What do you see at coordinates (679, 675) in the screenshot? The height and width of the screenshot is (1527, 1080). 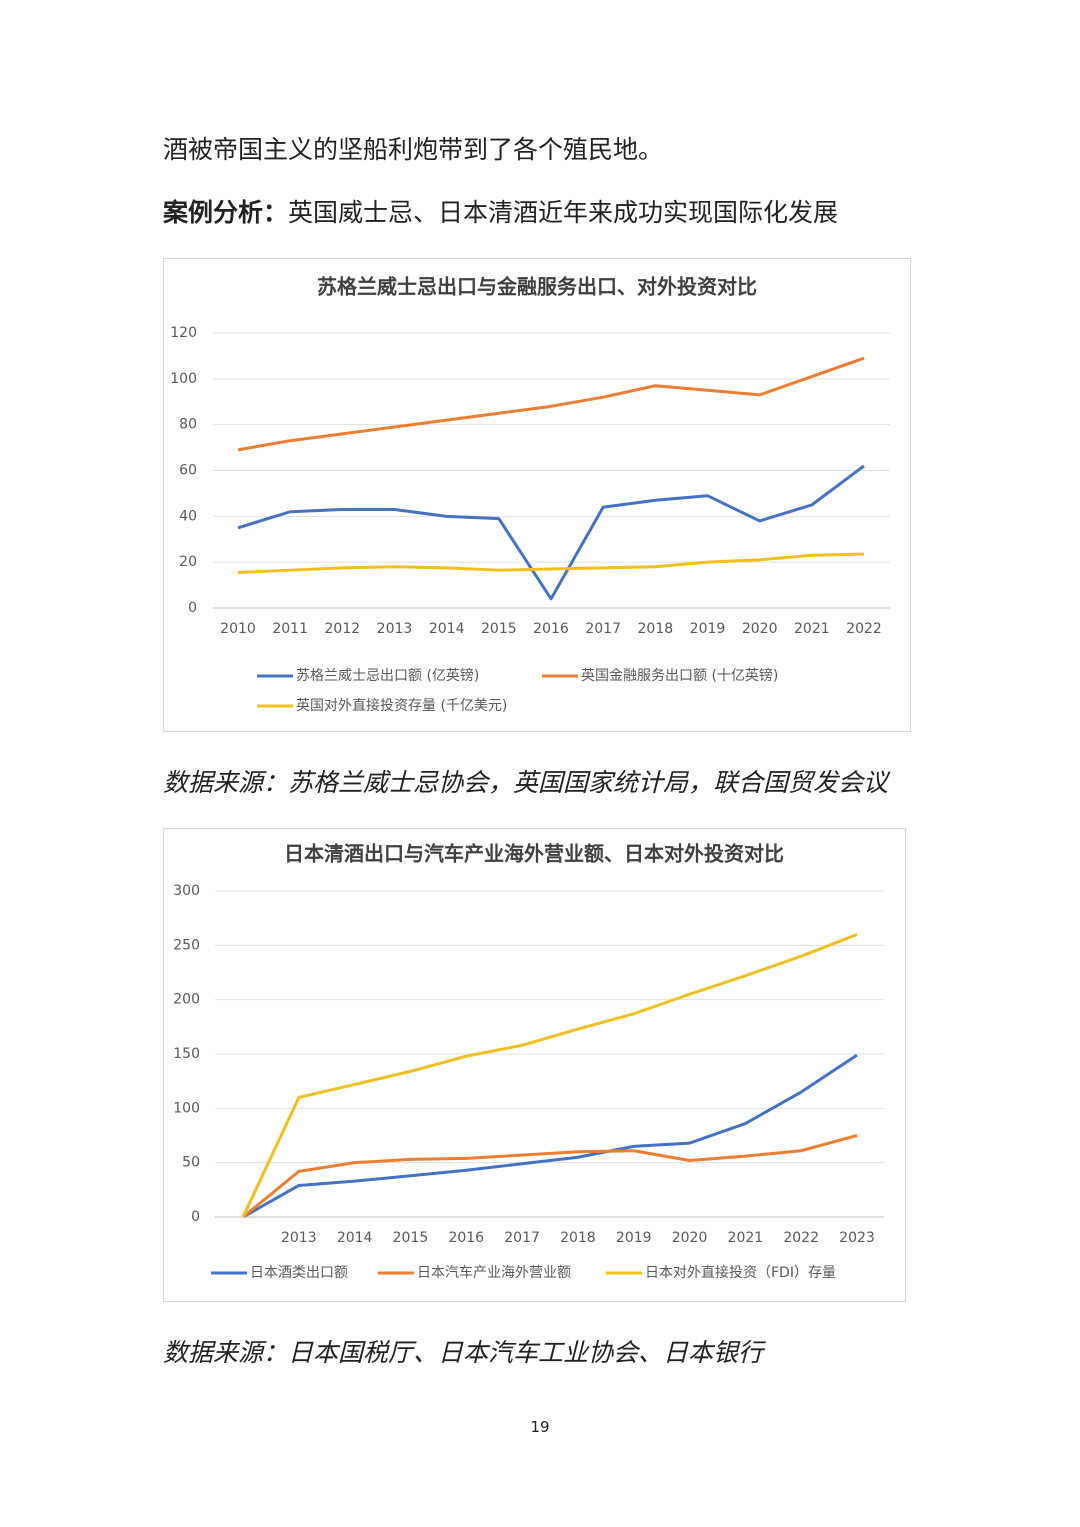 I see `legend-label: 英国金融服务出口额 (十亿英镑)` at bounding box center [679, 675].